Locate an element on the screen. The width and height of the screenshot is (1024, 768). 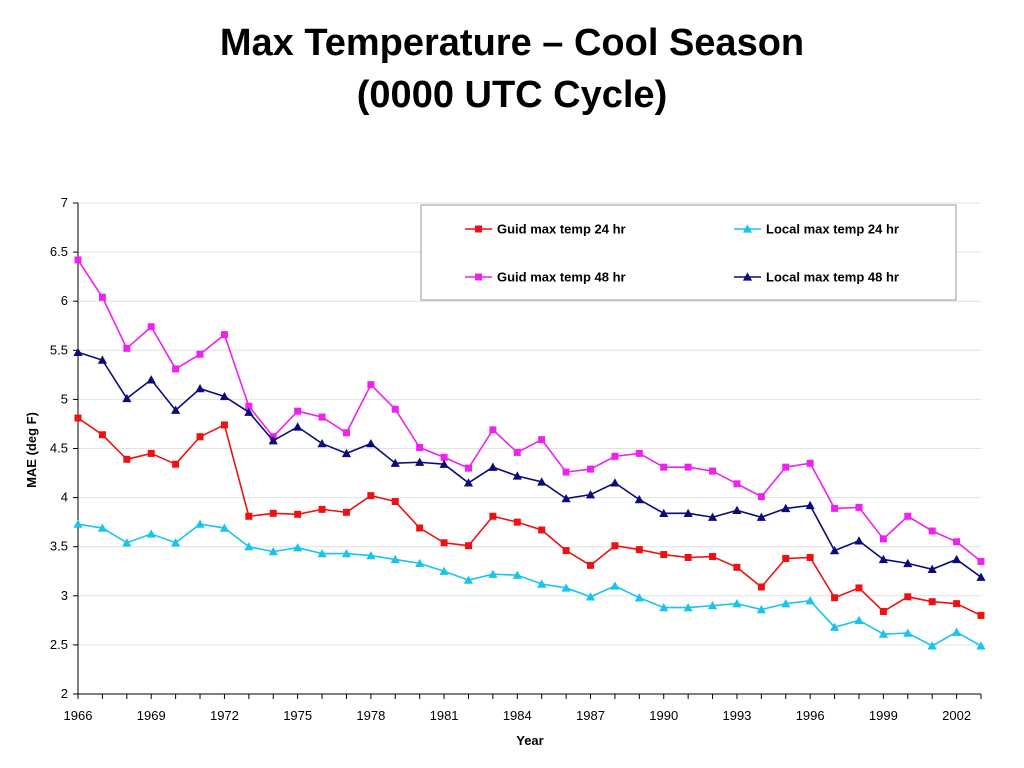
x-tick-label: 1981 is located at coordinates (444, 715).